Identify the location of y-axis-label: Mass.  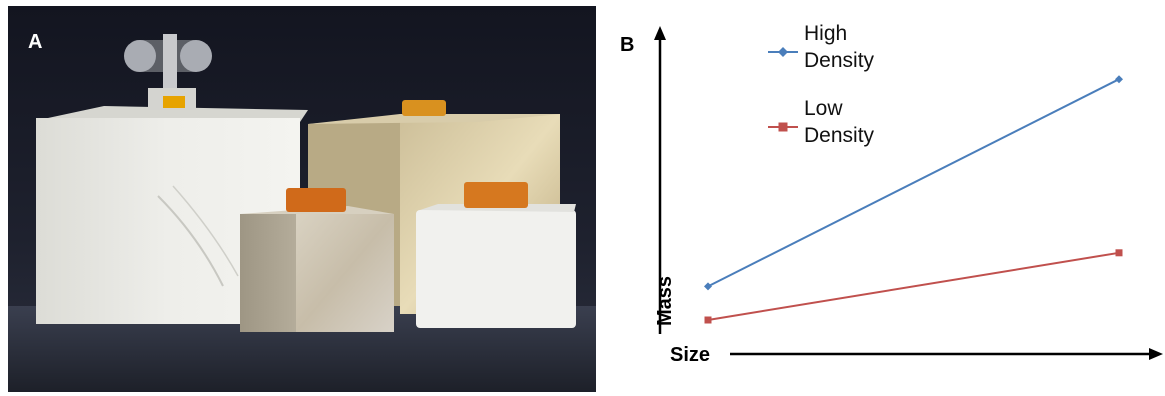
(665, 301).